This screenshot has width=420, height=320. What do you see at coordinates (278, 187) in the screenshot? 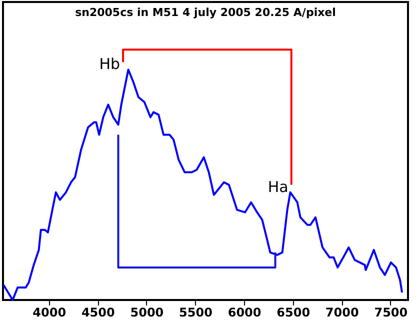
I see `annotation: Ha` at bounding box center [278, 187].